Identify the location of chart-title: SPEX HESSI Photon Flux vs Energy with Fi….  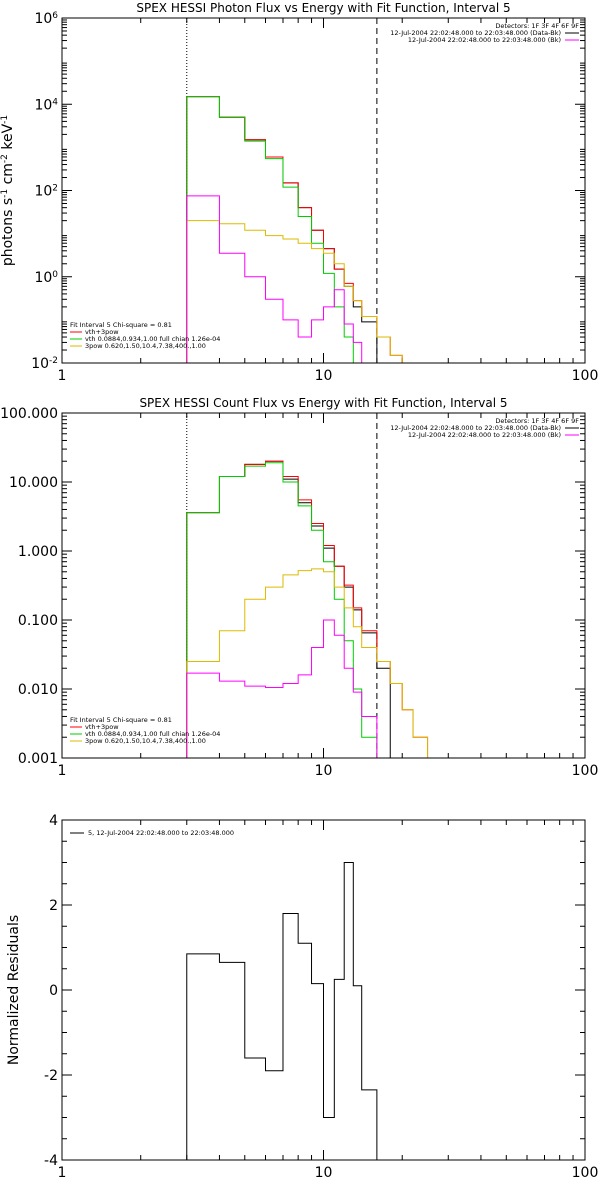
(323, 8).